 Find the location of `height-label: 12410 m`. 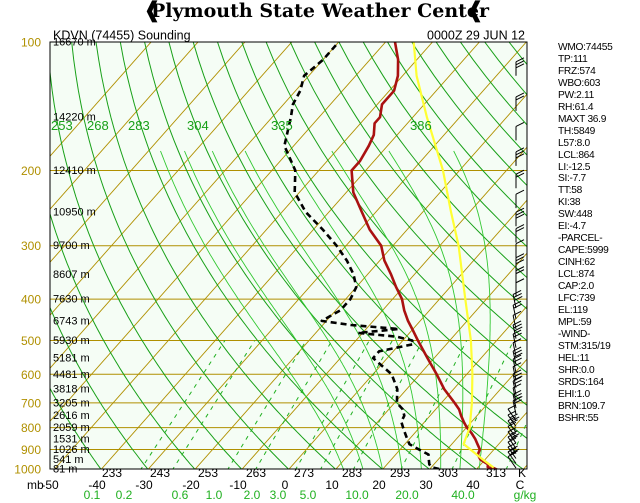

height-label: 12410 m is located at coordinates (74, 171).